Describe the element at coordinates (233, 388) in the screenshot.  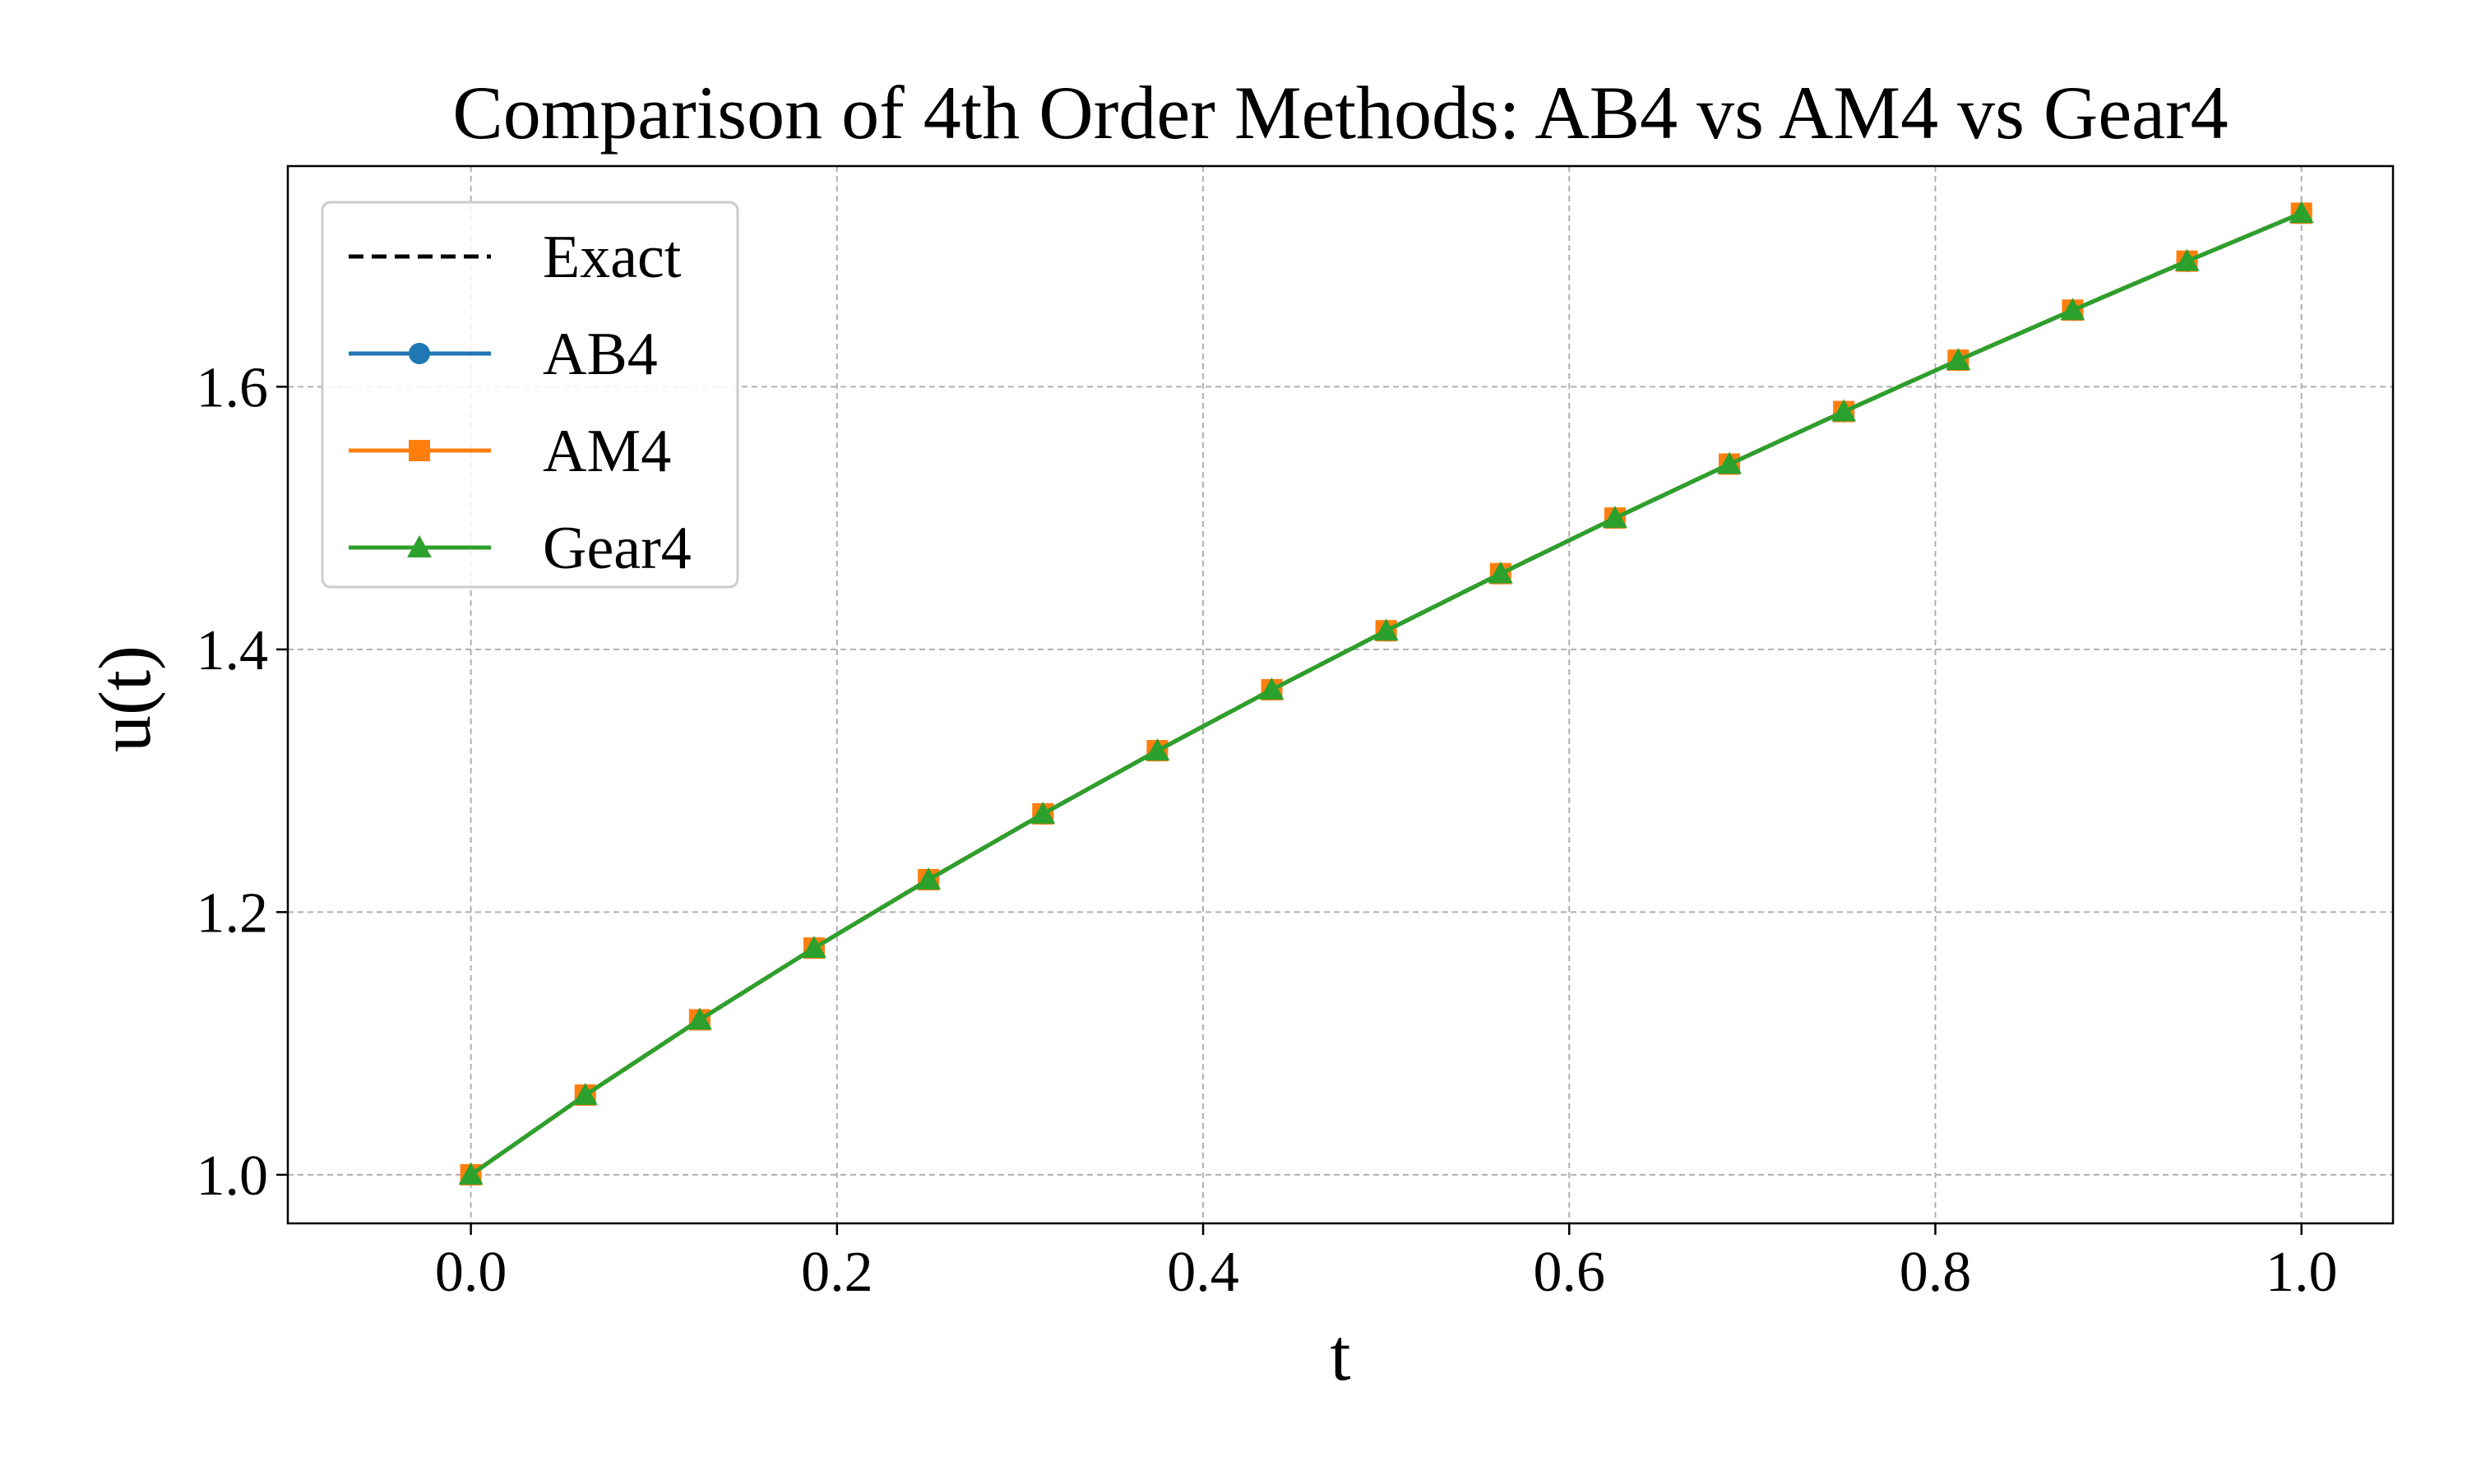
I see `y-tick-label: 1.6` at that location.